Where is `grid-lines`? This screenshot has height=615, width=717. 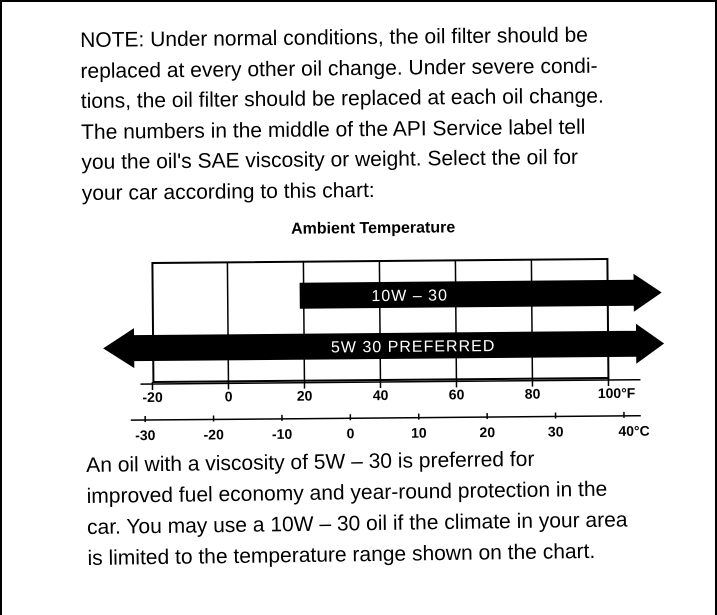 grid-lines is located at coordinates (380, 320).